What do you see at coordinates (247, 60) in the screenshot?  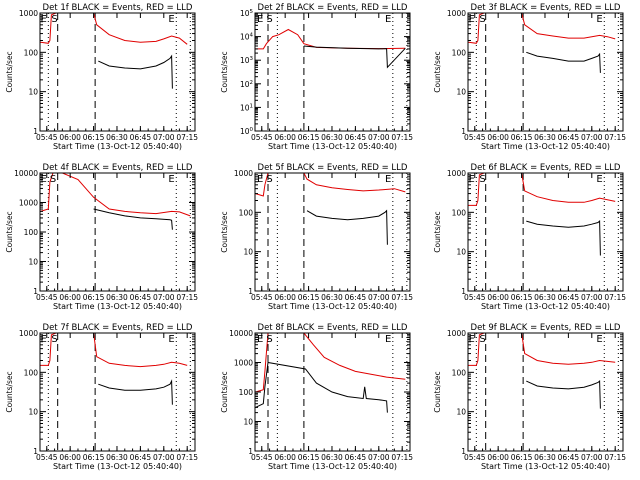 I see `y-tick-label: 103` at bounding box center [247, 60].